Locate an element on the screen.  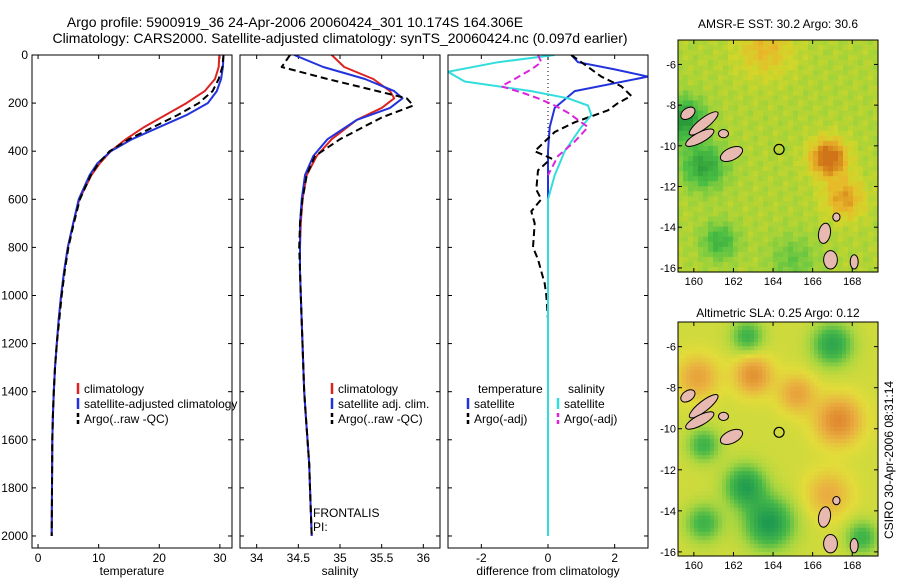
legend-label: Argo(..raw -QC) is located at coordinates (126, 419).